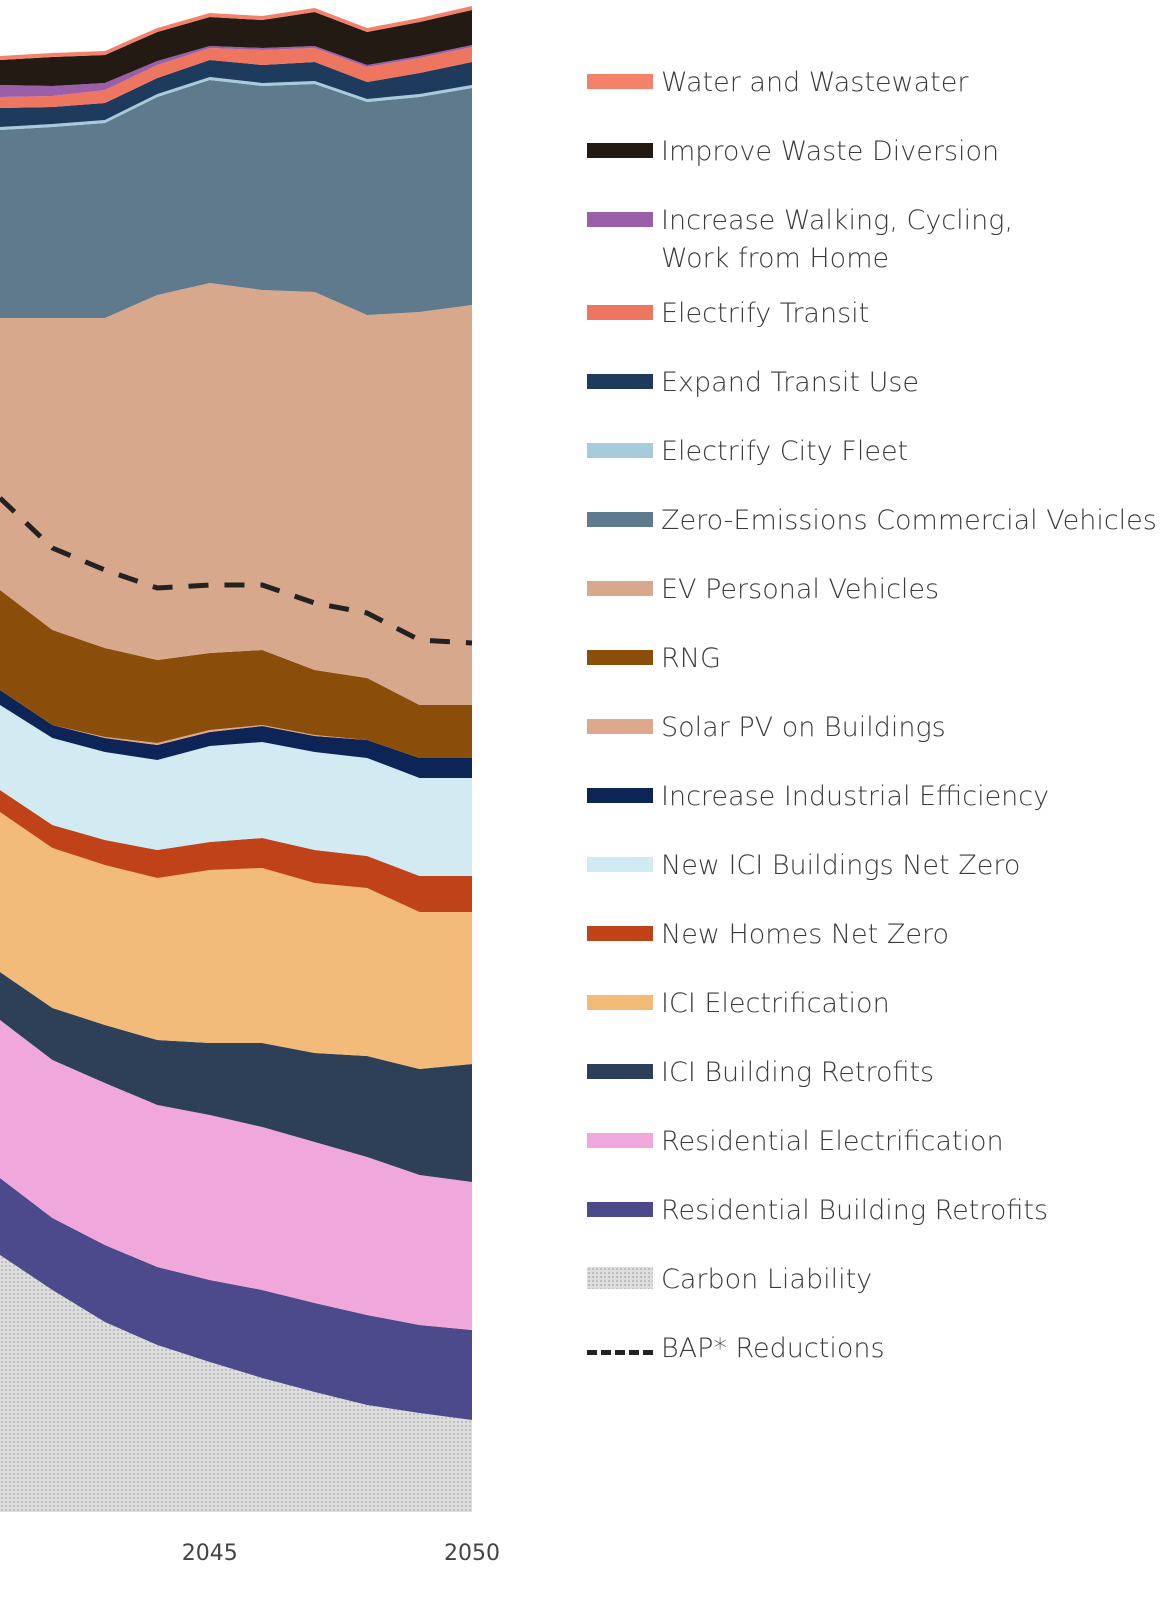 This screenshot has width=1172, height=1618. What do you see at coordinates (798, 1072) in the screenshot?
I see `legend-label: ICI Building Retrofits` at bounding box center [798, 1072].